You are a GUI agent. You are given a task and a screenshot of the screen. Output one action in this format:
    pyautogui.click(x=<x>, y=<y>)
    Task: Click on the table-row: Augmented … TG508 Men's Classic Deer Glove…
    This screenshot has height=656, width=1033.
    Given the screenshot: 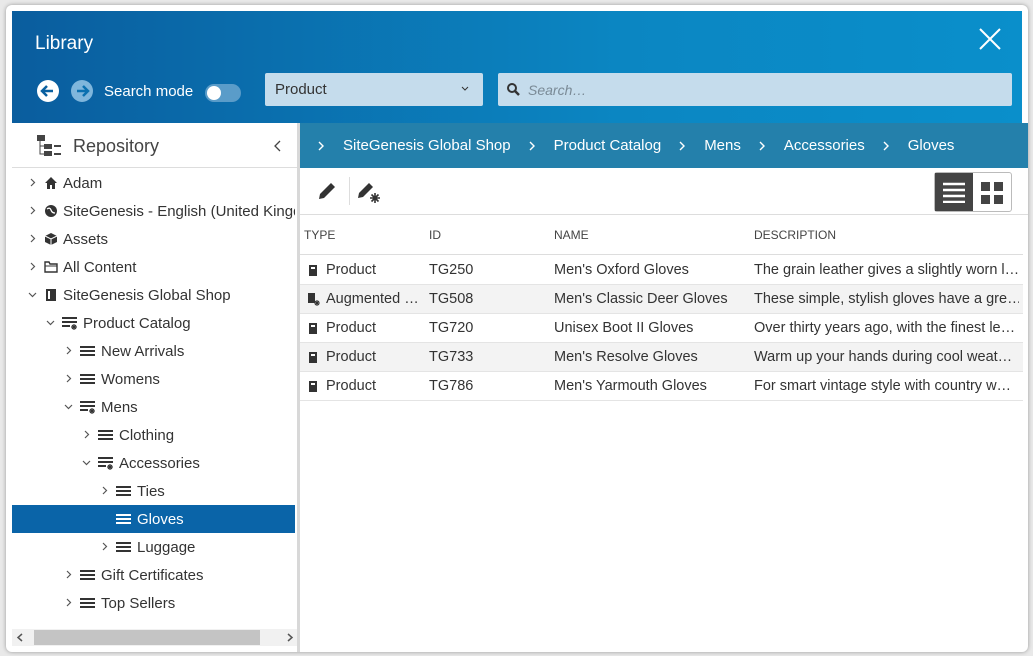 What is the action you would take?
    pyautogui.click(x=661, y=299)
    